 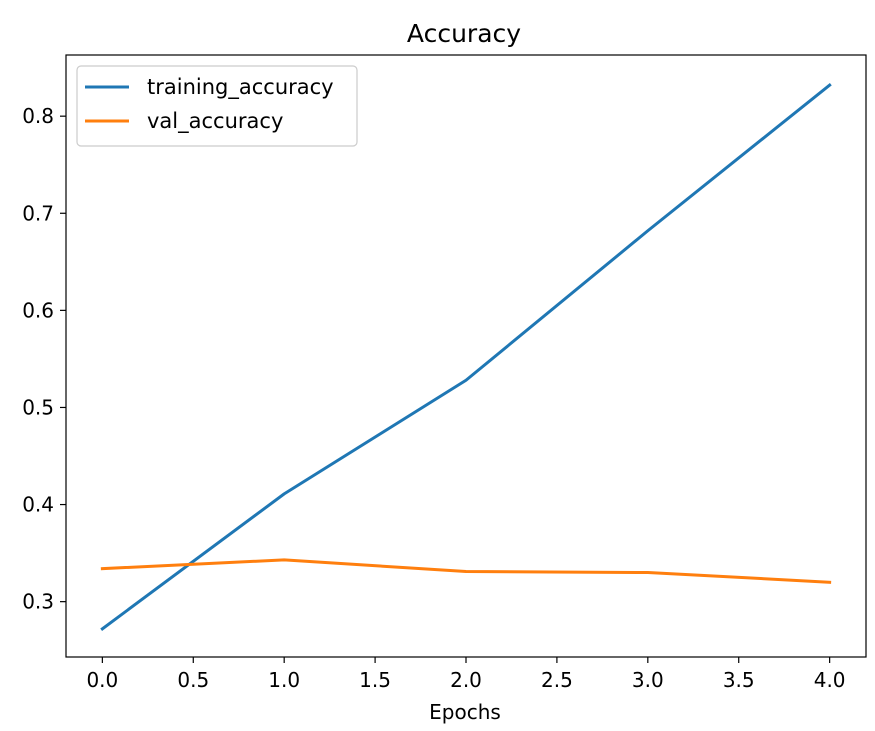 I want to click on x-tick-label: 2.5, so click(x=557, y=680).